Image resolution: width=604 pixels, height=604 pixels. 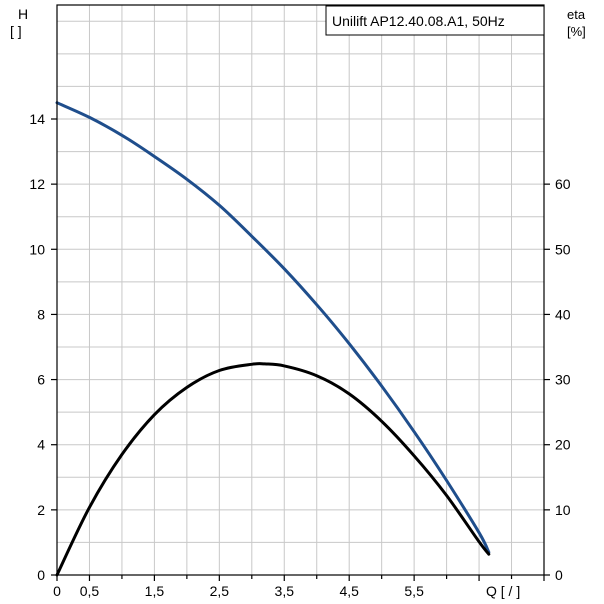 I want to click on left-tick-label: 12, so click(x=37, y=184).